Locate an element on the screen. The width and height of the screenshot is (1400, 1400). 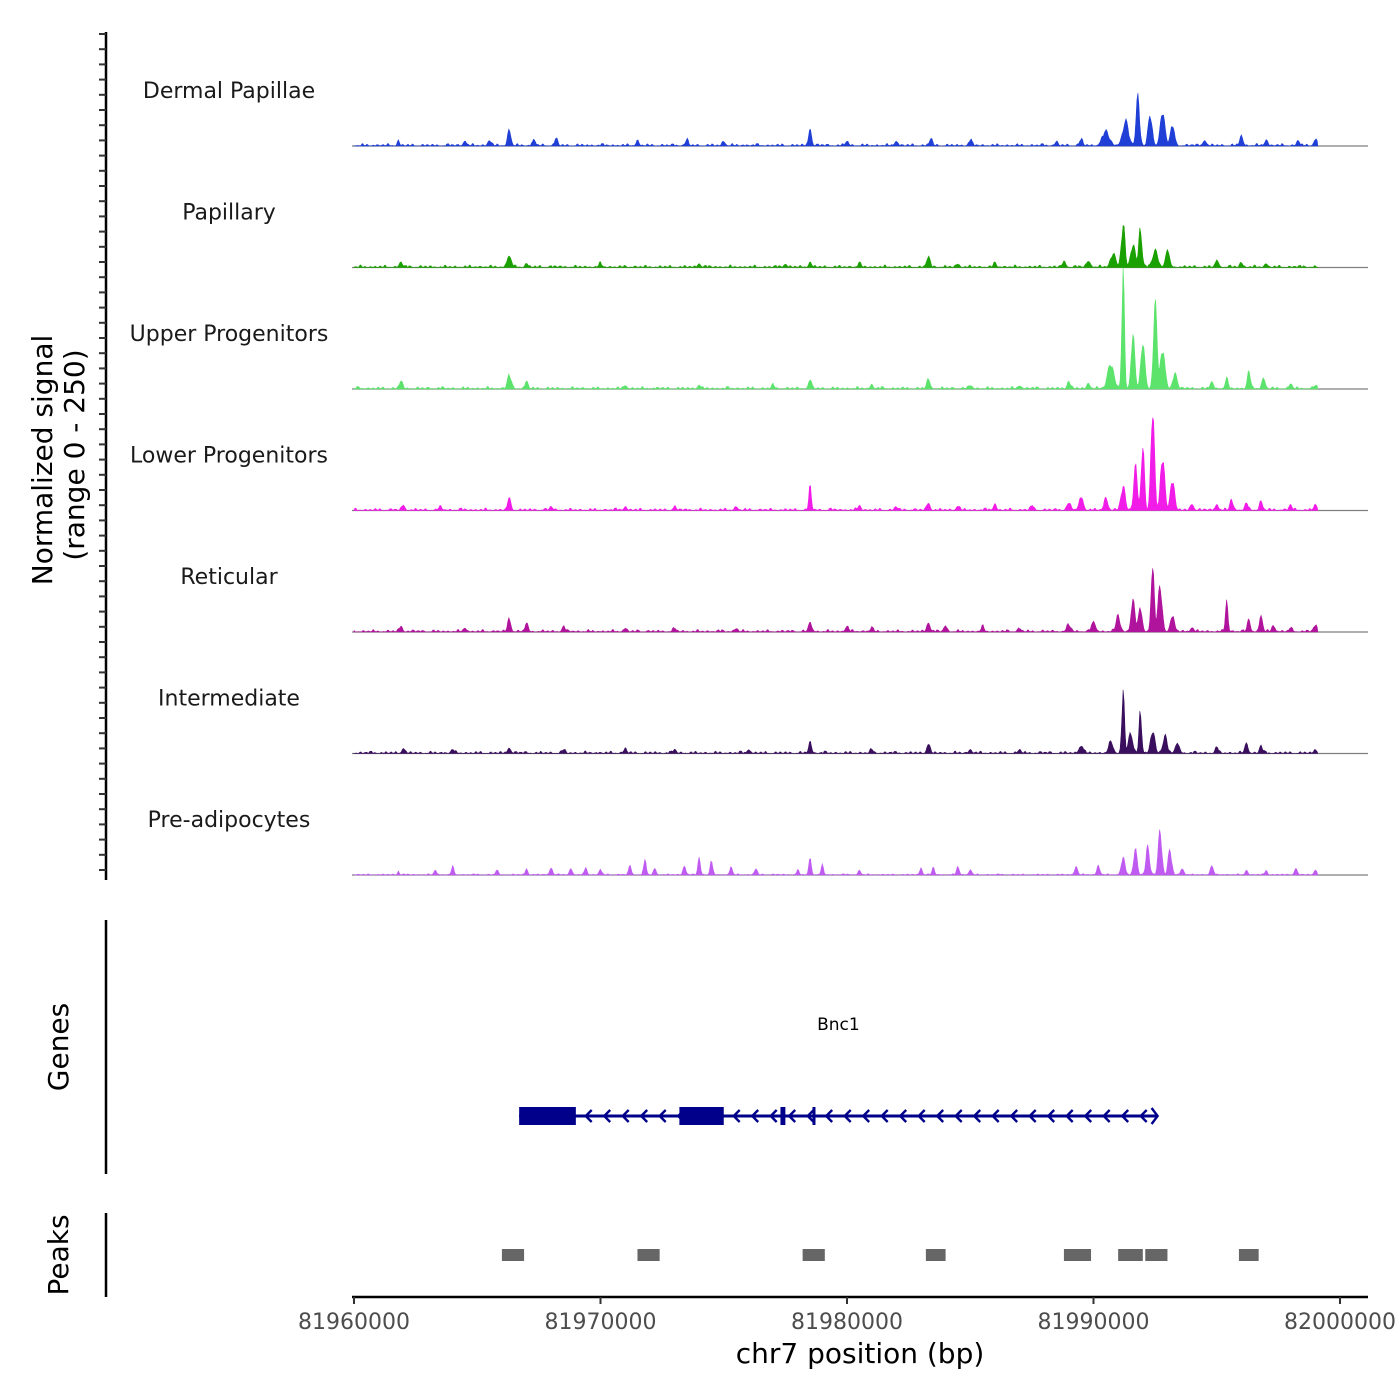
track-label: Reticular is located at coordinates (229, 577).